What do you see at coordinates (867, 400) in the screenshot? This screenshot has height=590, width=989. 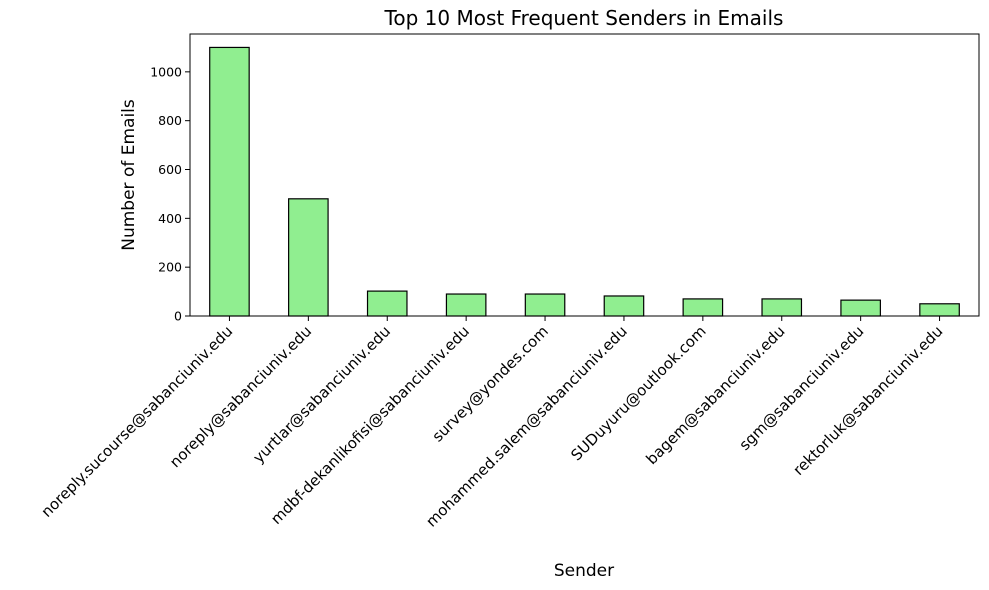 I see `x-tick-label-9: rektorluk@sabanciuniv.edu` at bounding box center [867, 400].